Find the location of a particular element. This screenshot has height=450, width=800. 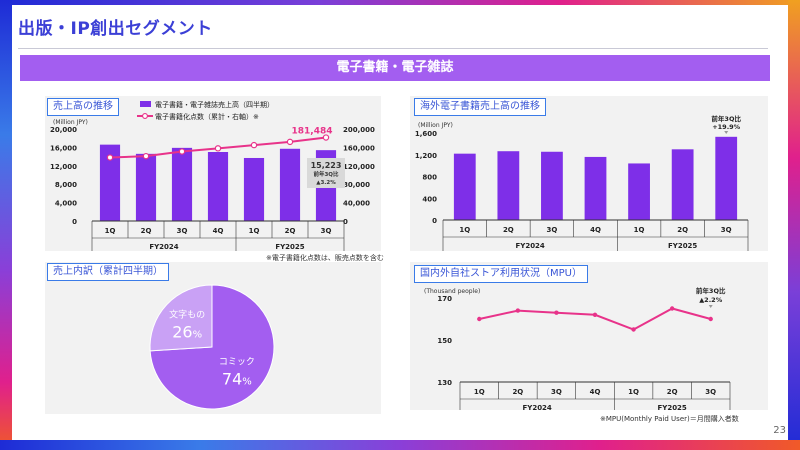

pie-slice-value: 26% is located at coordinates (187, 332).